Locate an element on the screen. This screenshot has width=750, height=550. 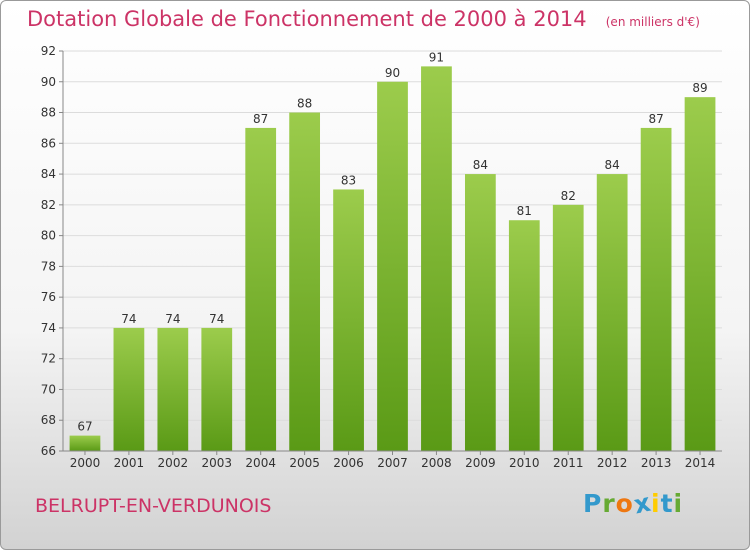
y-tick-label: 72 is located at coordinates (48, 359).